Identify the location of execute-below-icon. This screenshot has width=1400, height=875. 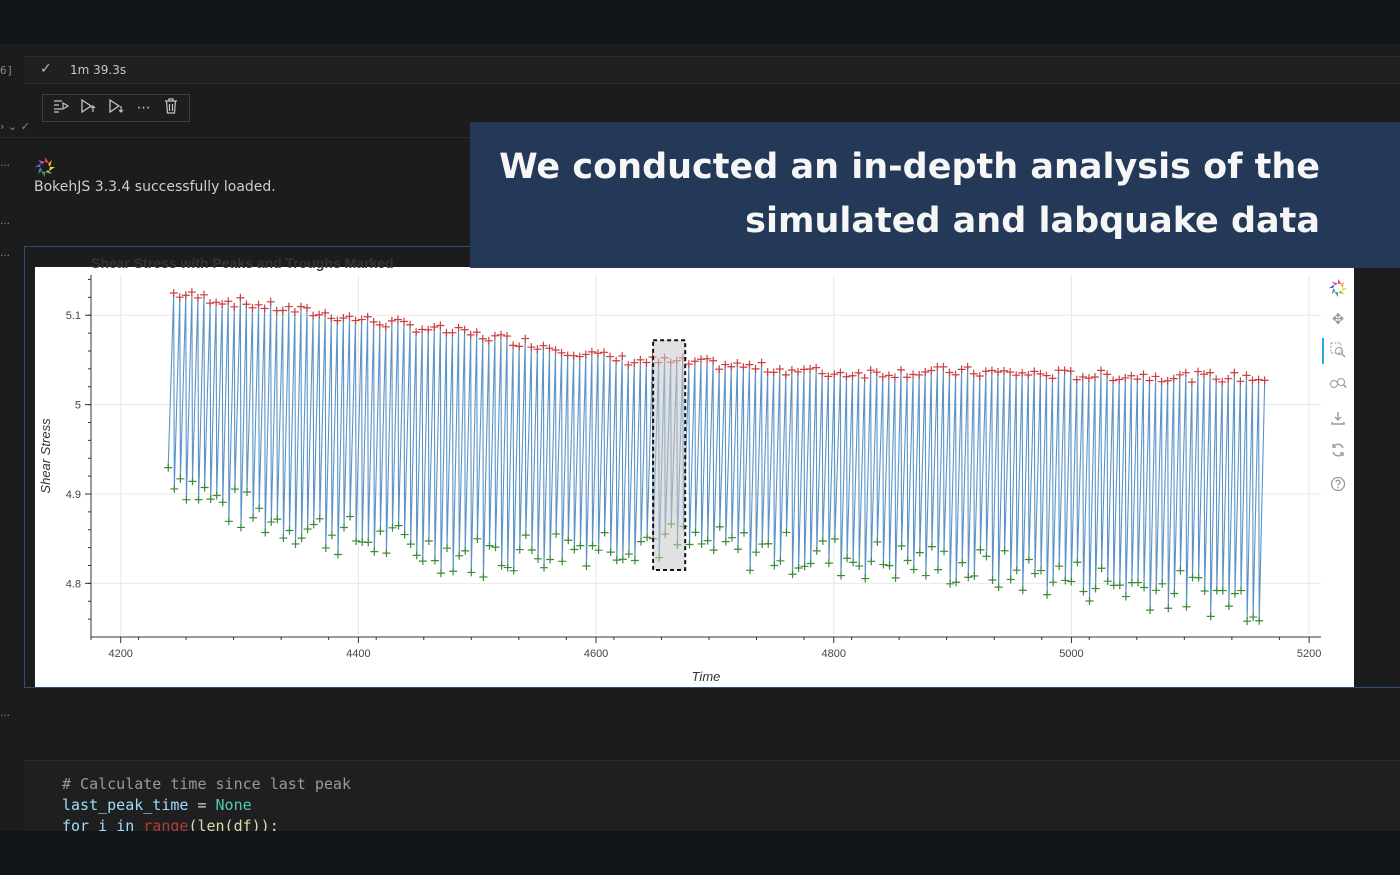
(116, 108).